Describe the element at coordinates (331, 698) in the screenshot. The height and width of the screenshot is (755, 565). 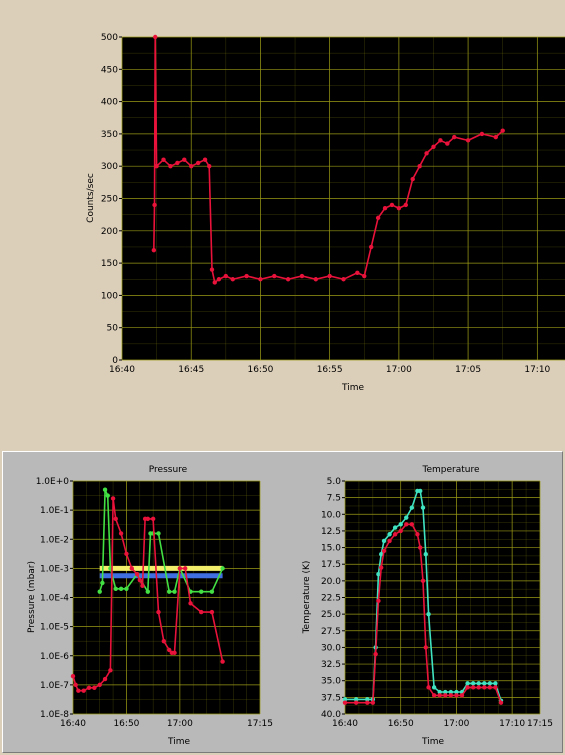
I see `y-tick-label: 37.5` at that location.